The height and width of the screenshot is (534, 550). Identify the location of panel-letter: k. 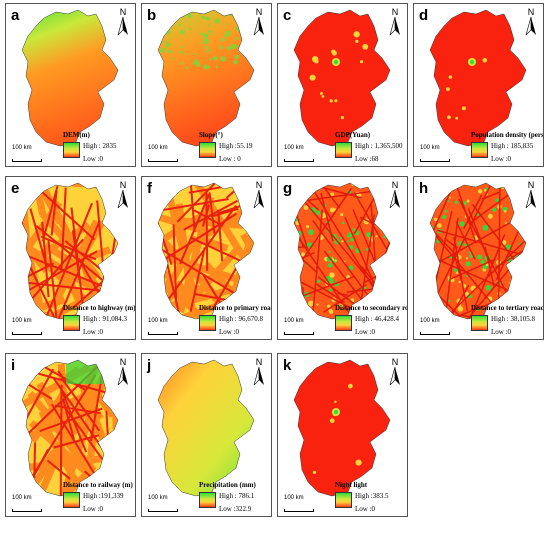
(287, 365).